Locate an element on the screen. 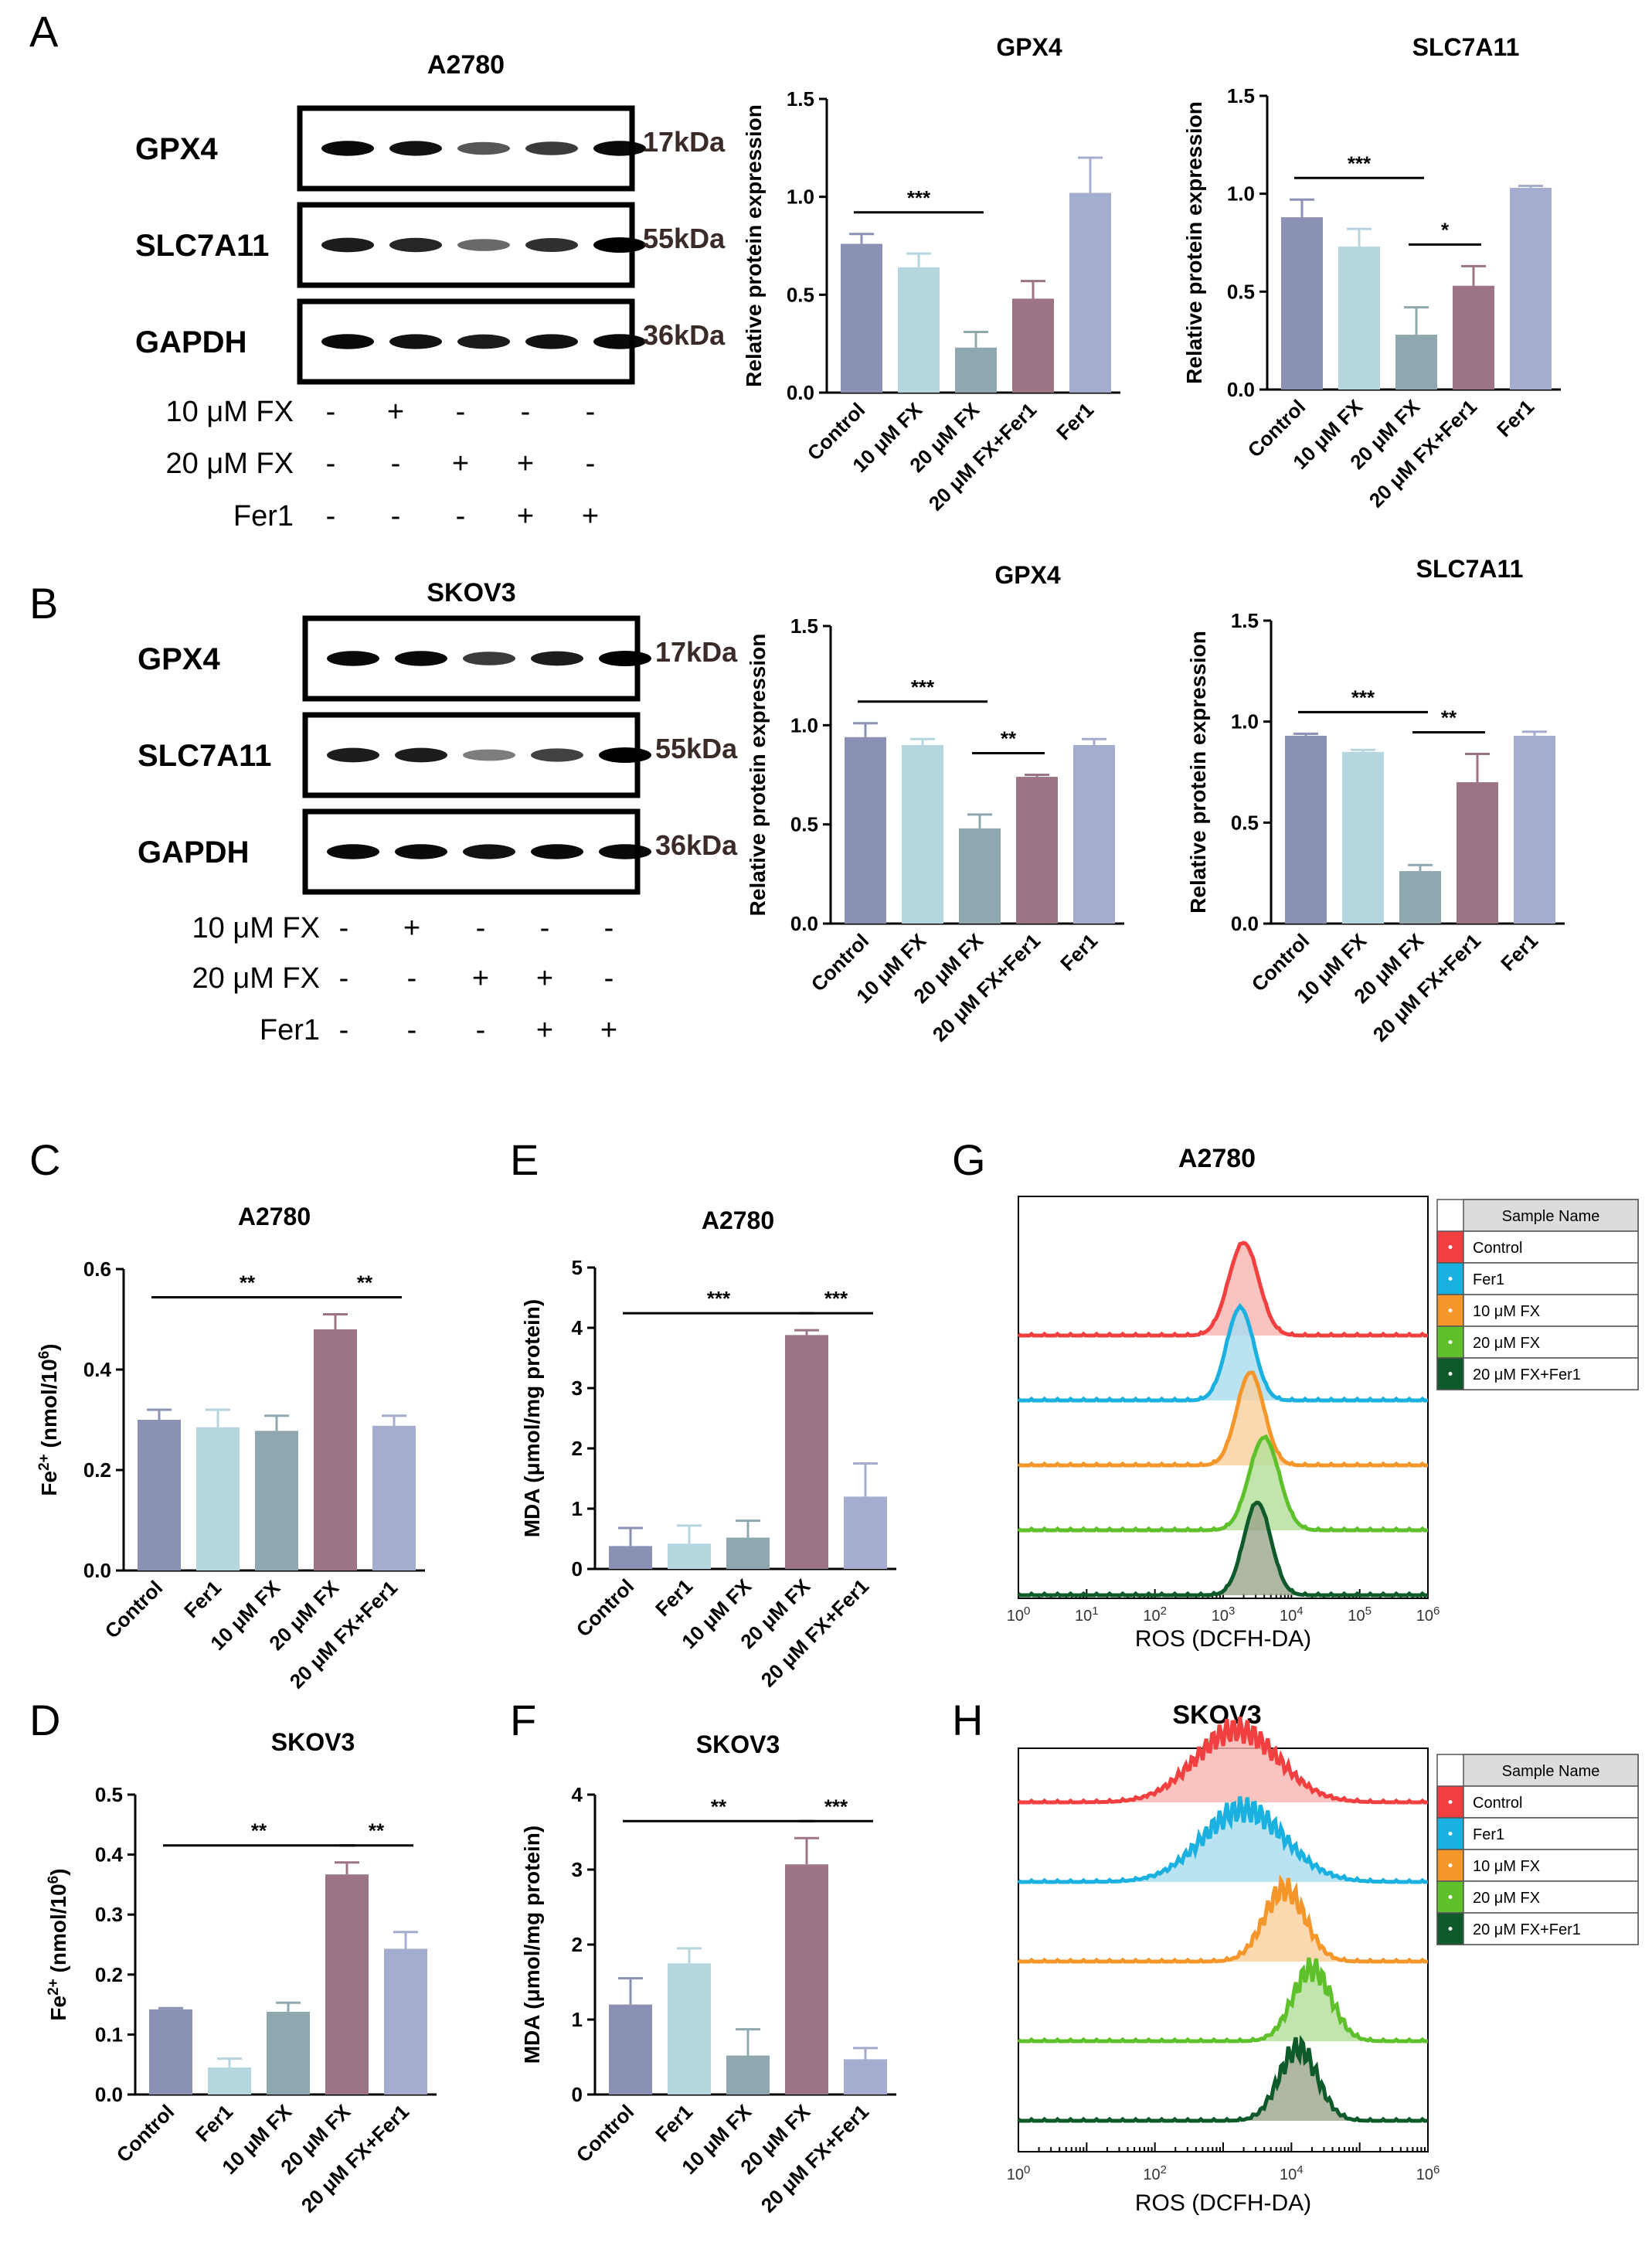 This screenshot has height=2246, width=1652. y-axis-label-part: 6 is located at coordinates (45, 1355).